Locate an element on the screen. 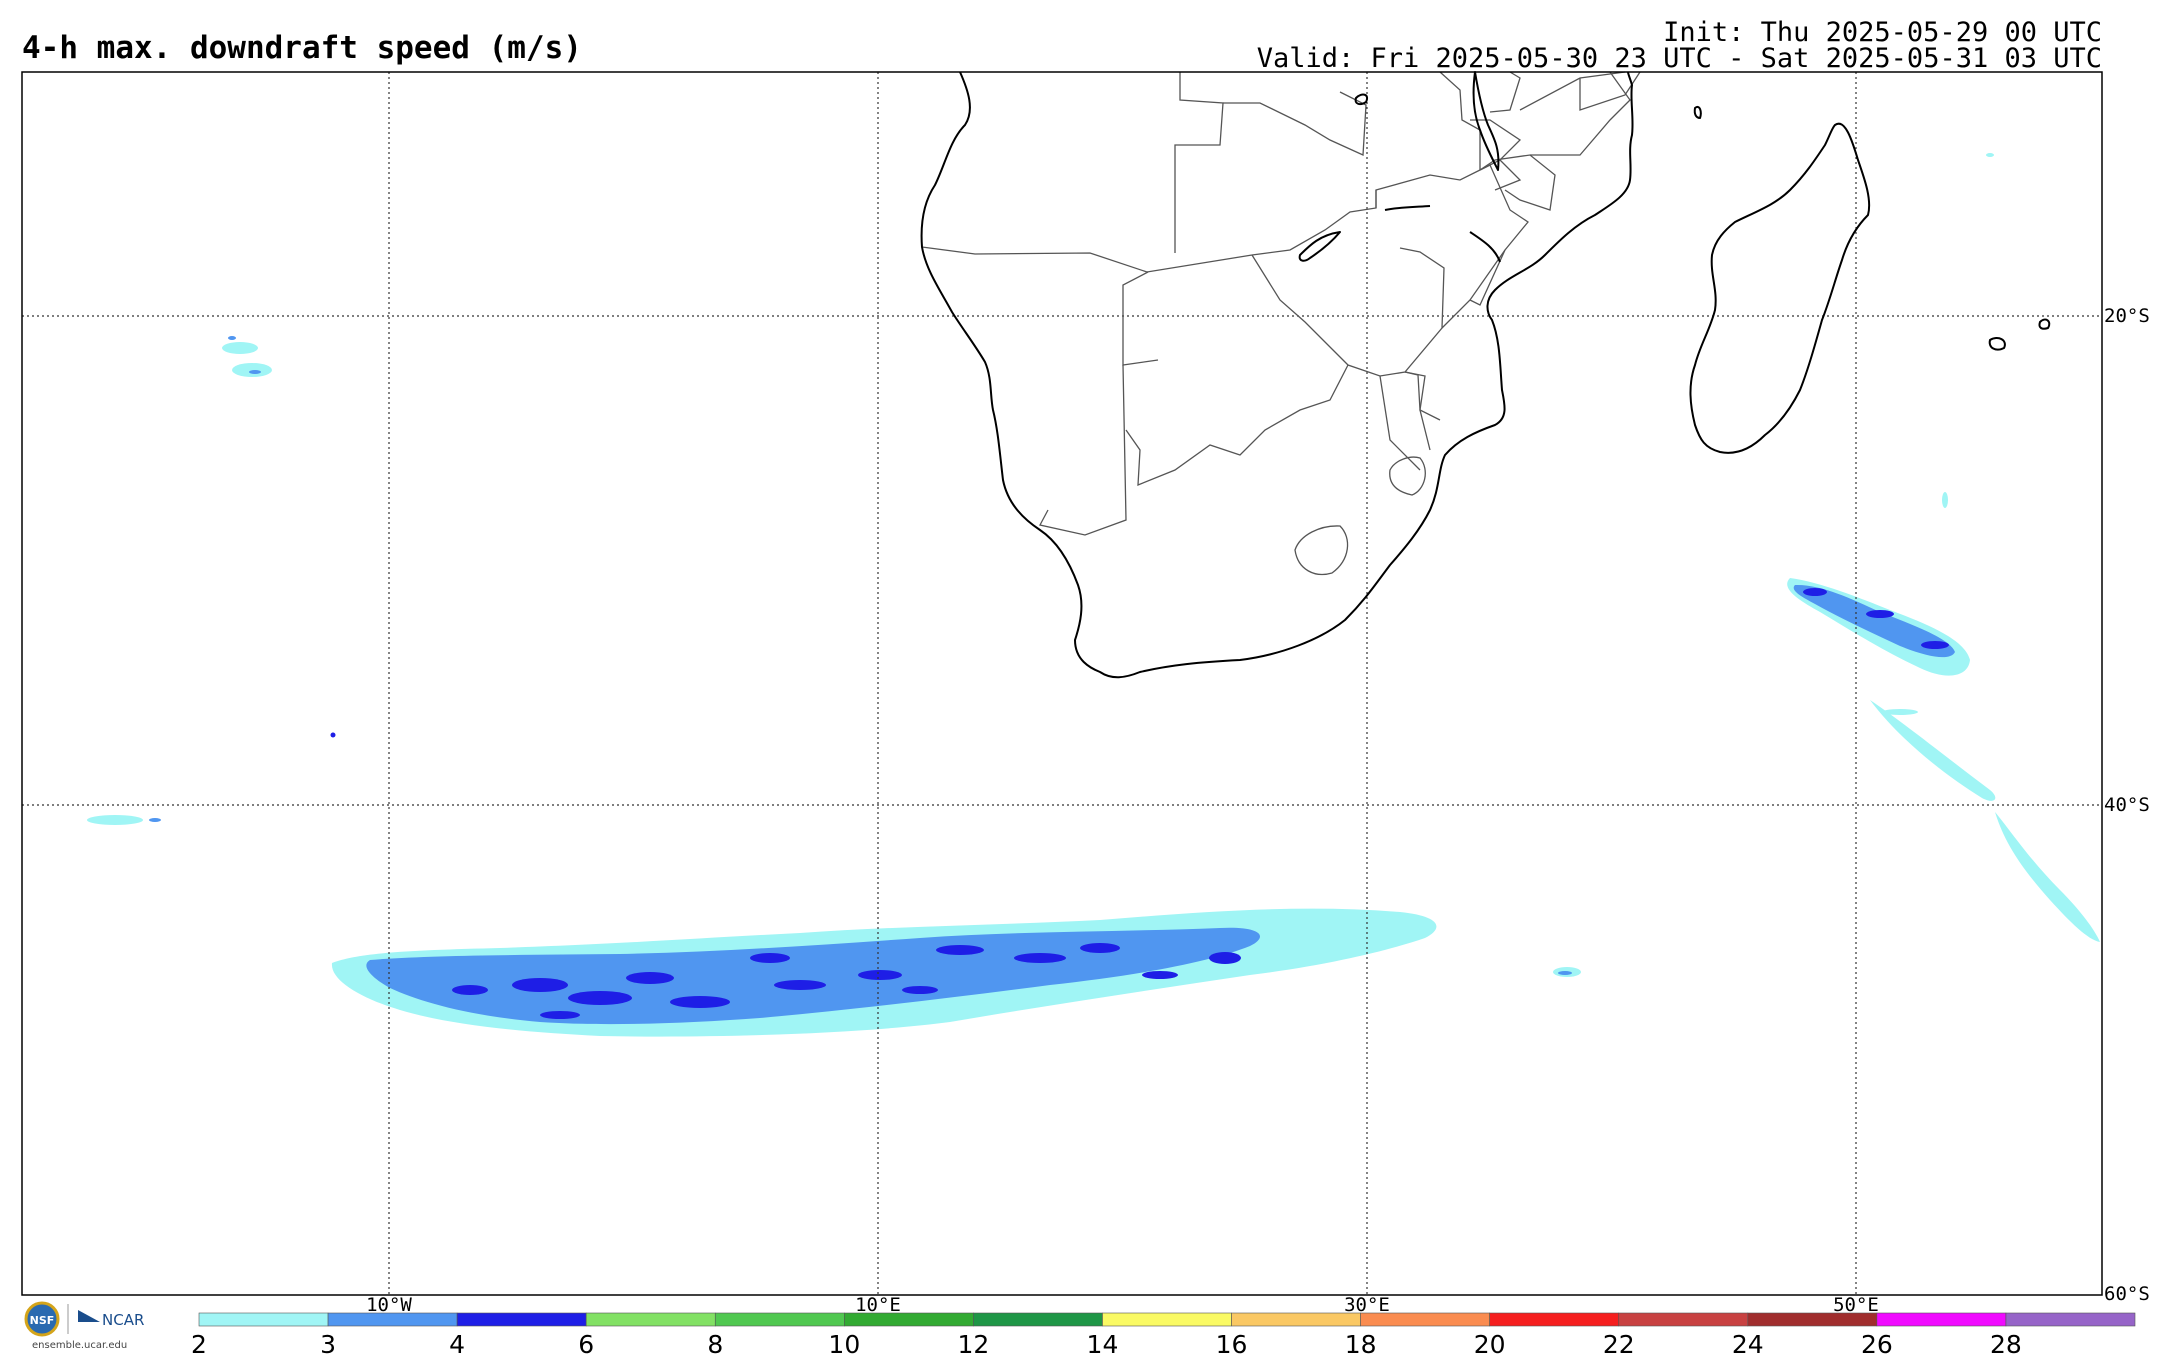 This screenshot has height=1359, width=2160. mozambique-coast-piece is located at coordinates (1485, 247).